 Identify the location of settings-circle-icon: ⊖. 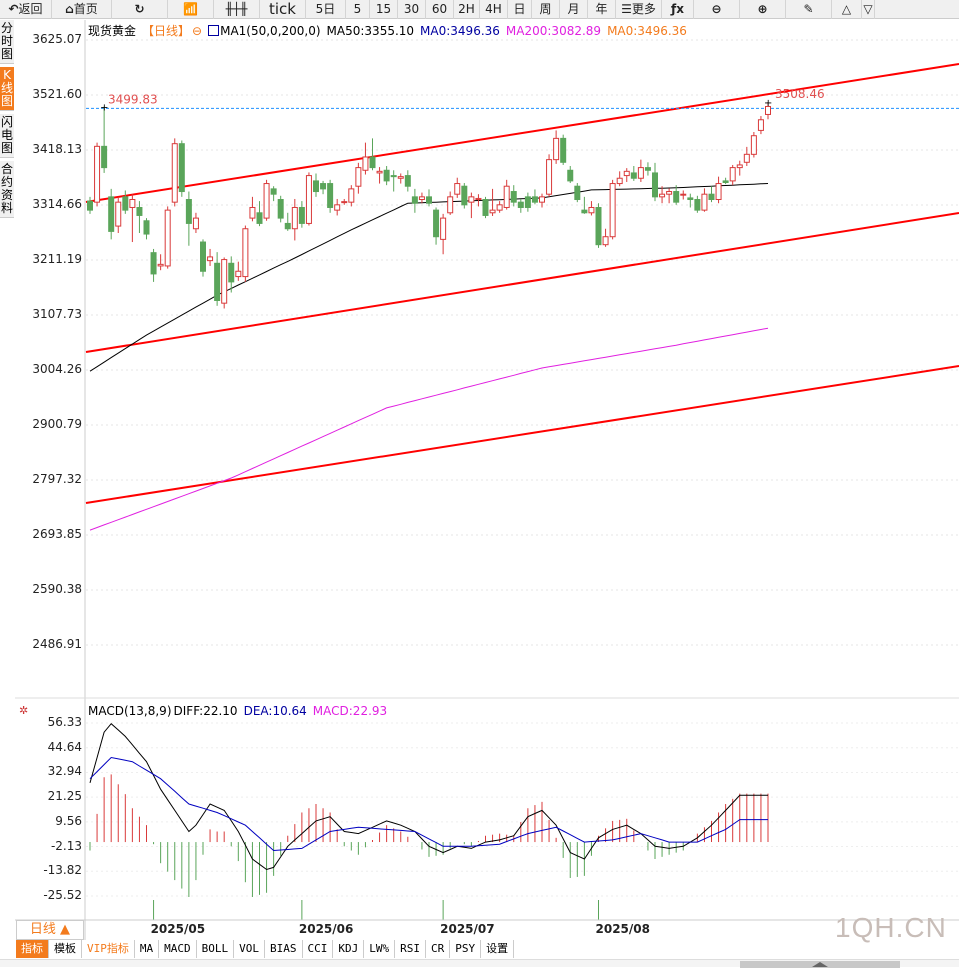
(197, 31).